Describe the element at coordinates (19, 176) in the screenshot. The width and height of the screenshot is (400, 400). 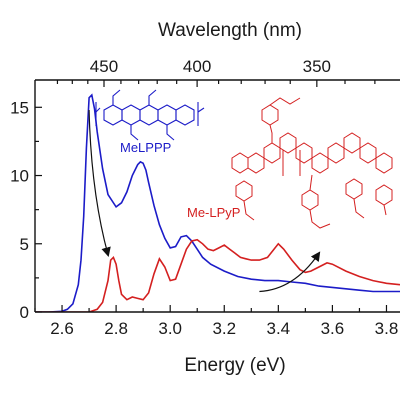
I see `y-tick-label: 10` at that location.